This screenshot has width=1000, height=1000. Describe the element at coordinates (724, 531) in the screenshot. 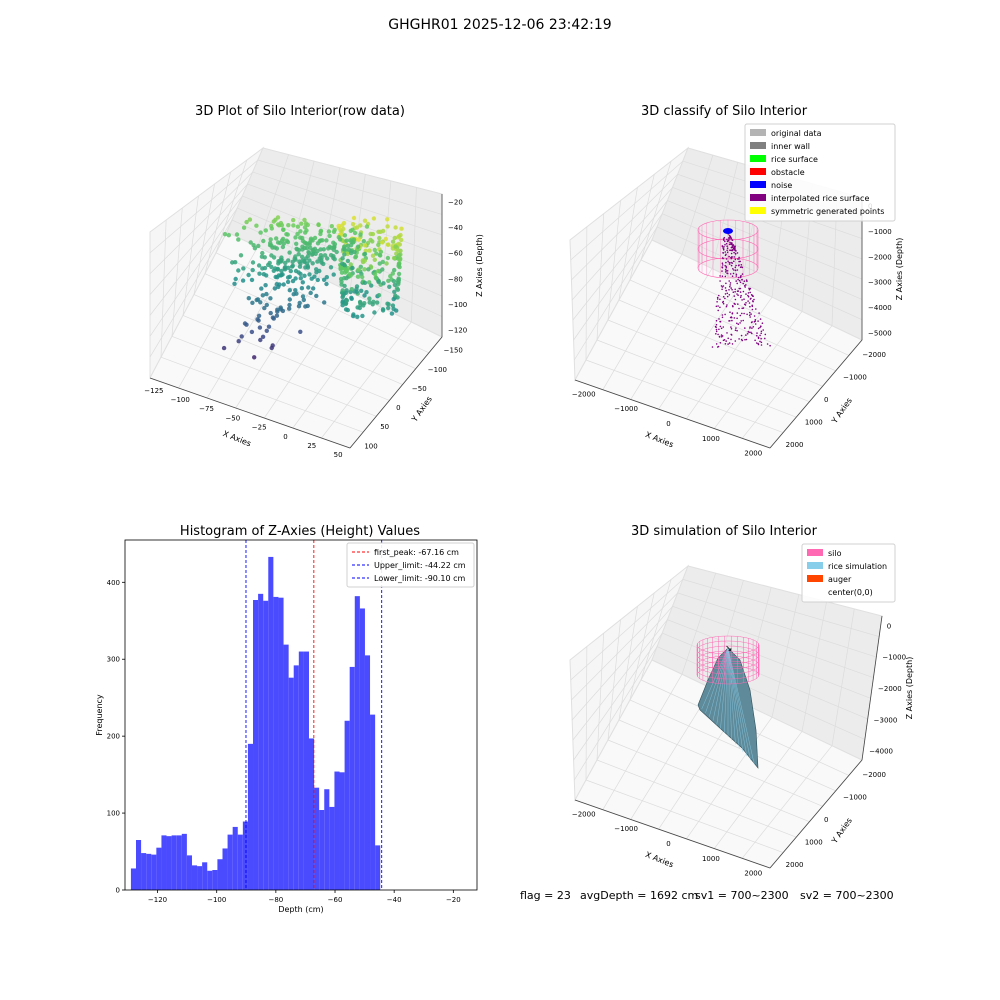

I see `panel4-title: 3D simulation of Silo Interior` at that location.